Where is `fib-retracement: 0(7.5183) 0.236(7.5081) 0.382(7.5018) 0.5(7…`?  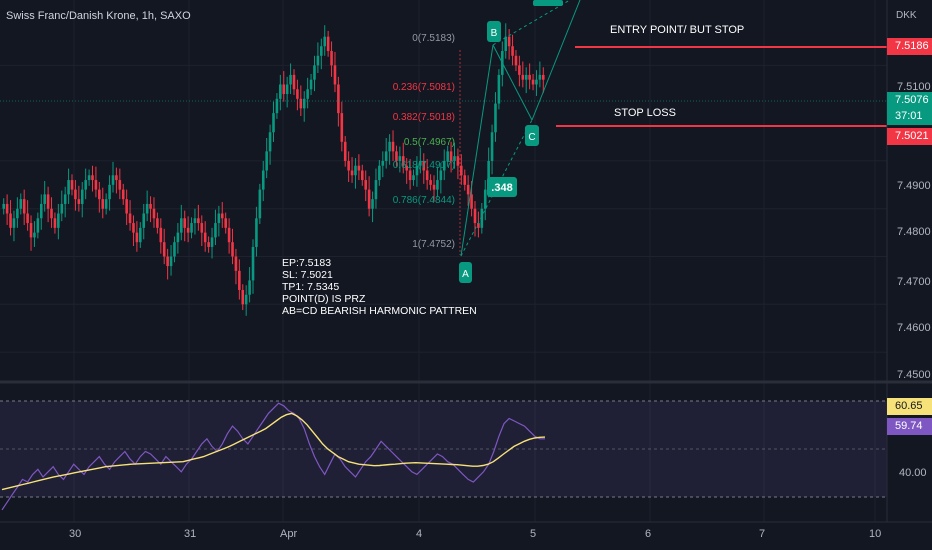
fib-retracement: 0(7.5183) 0.236(7.5081) 0.382(7.5018) 0.5(7… is located at coordinates (427, 144).